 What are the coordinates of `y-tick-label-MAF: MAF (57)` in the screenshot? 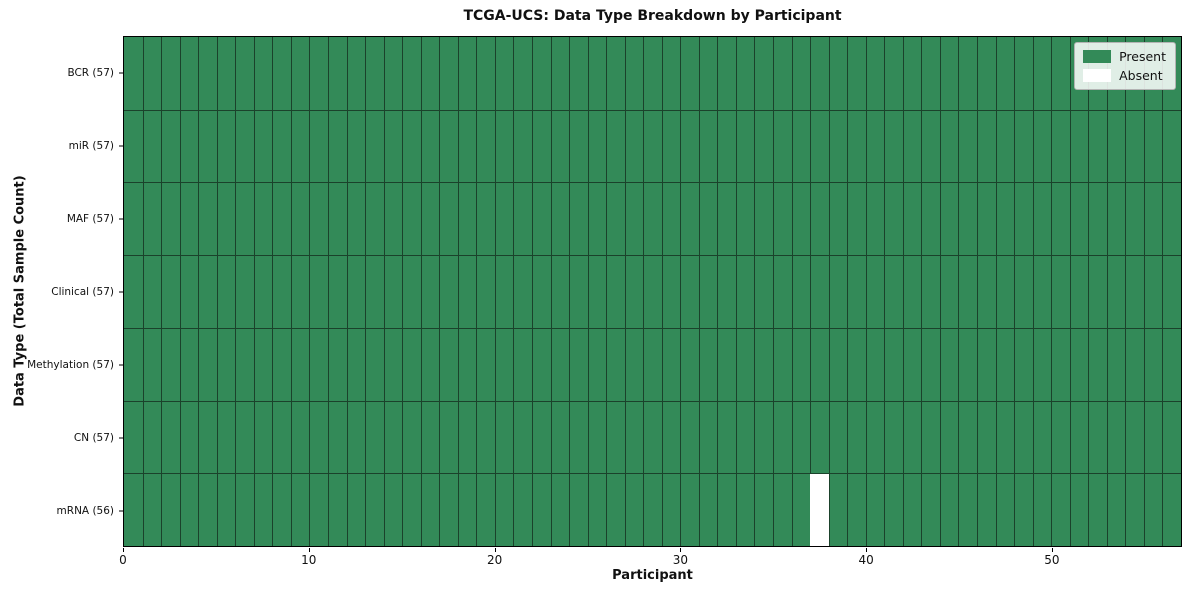 It's located at (90, 218).